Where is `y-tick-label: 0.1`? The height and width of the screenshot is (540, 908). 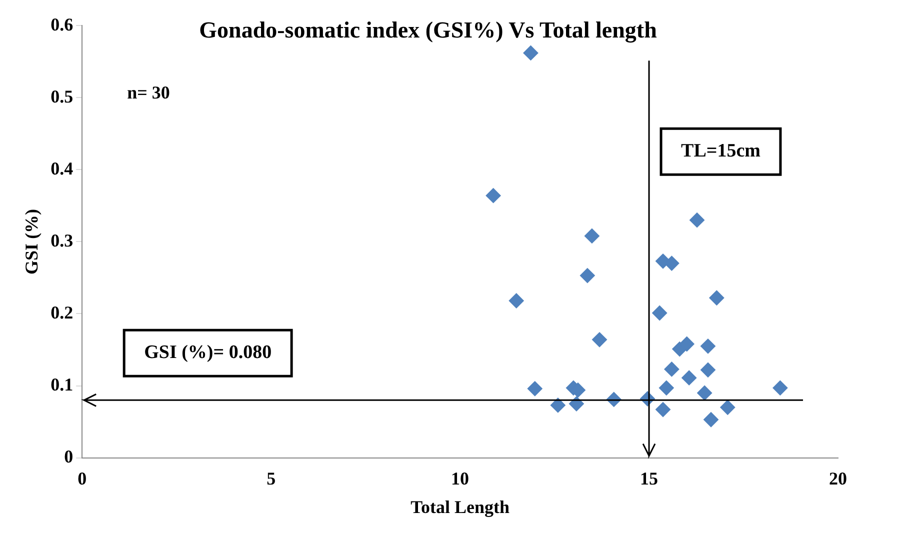 y-tick-label: 0.1 is located at coordinates (62, 384).